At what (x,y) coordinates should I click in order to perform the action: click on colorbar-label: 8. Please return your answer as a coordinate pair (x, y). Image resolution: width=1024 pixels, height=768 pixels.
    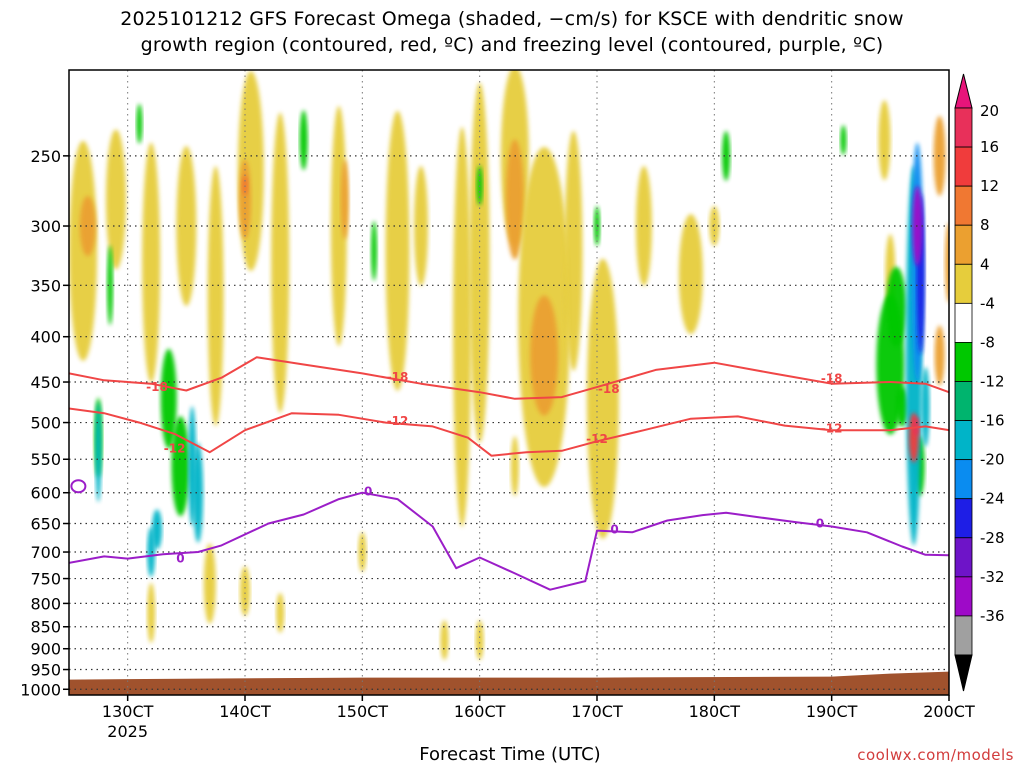
    Looking at the image, I should click on (985, 225).